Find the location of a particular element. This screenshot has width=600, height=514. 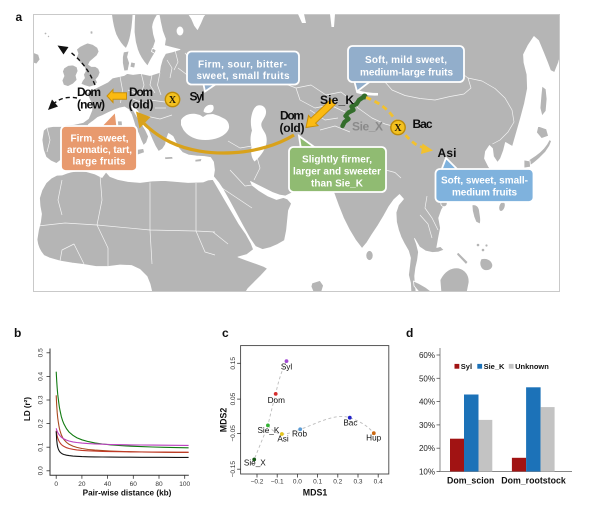

svg-text: 60% is located at coordinates (427, 355).